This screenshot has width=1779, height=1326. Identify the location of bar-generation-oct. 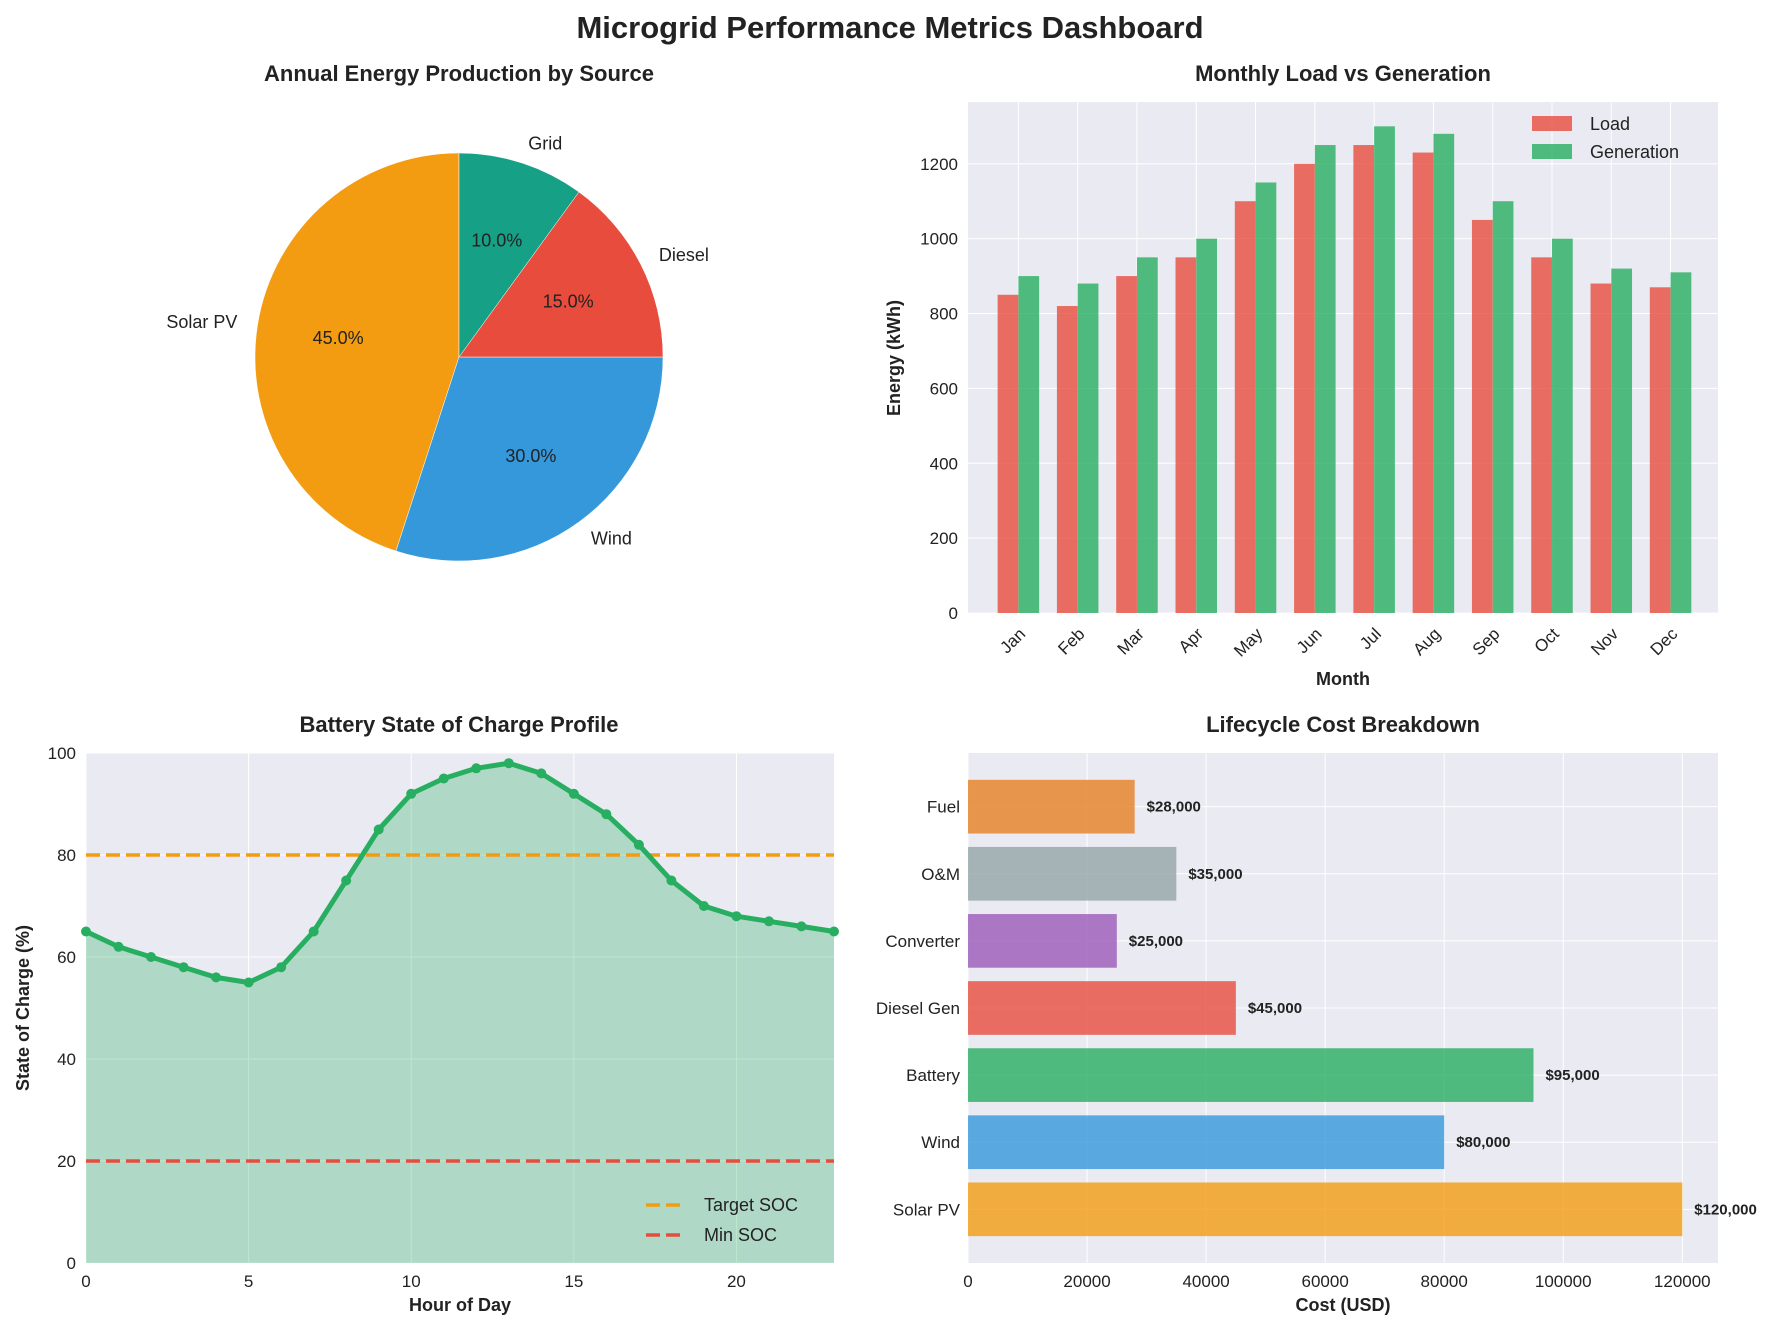
(1562, 425).